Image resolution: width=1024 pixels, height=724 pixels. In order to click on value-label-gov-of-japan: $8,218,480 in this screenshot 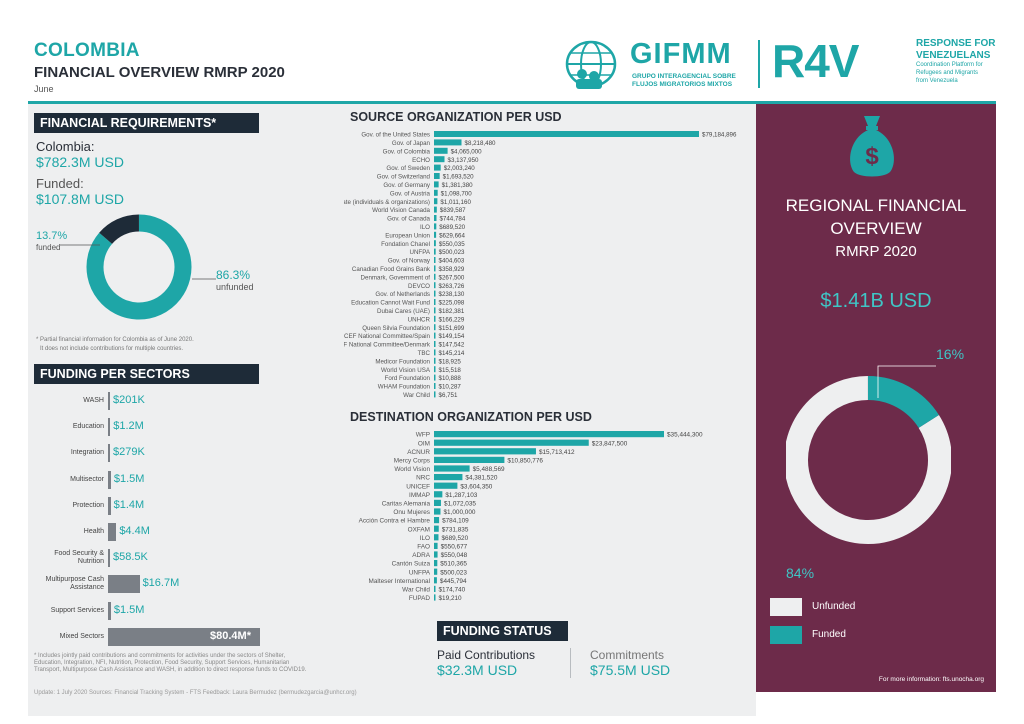, I will do `click(481, 143)`.